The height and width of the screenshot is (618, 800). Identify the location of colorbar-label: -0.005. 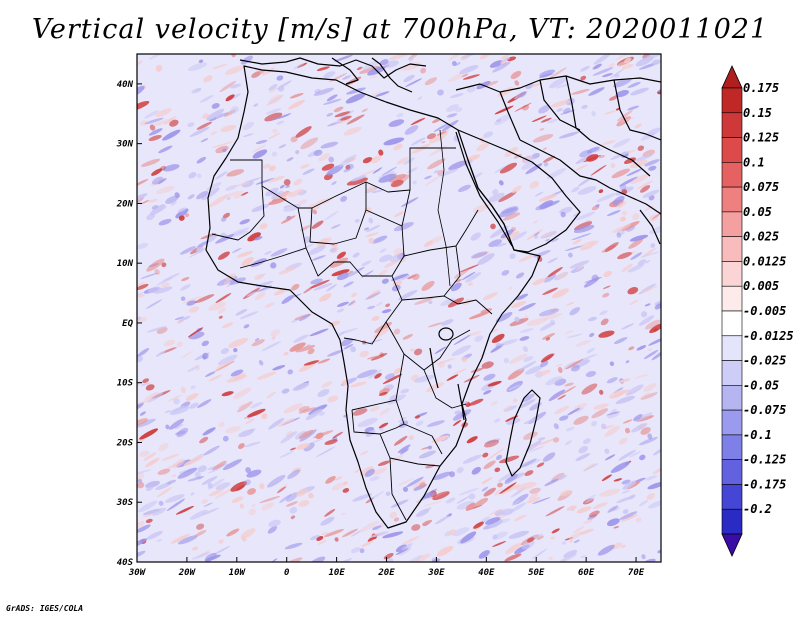
(764, 311).